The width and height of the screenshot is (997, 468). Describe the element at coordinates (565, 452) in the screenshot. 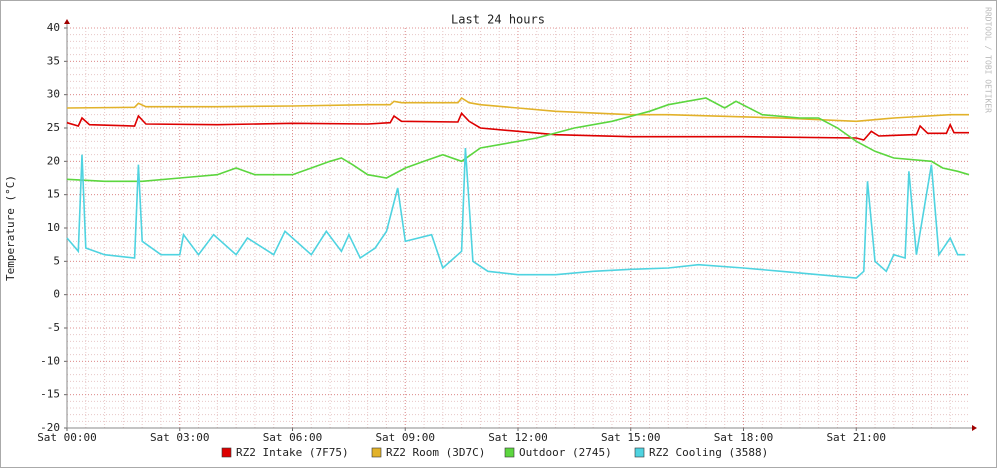

I see `legend-label: Outdoor (2745)` at that location.